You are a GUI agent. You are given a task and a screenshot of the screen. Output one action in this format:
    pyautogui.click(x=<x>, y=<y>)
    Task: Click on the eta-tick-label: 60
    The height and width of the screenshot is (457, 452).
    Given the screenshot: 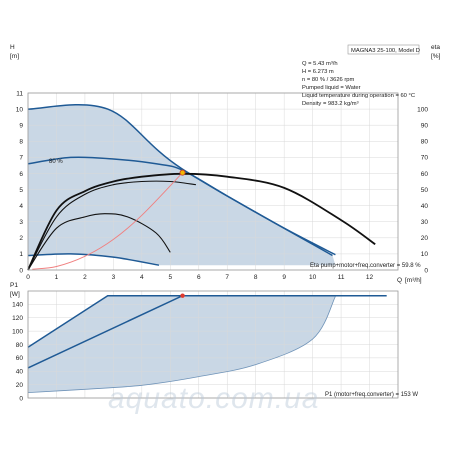 What is the action you would take?
    pyautogui.click(x=425, y=174)
    